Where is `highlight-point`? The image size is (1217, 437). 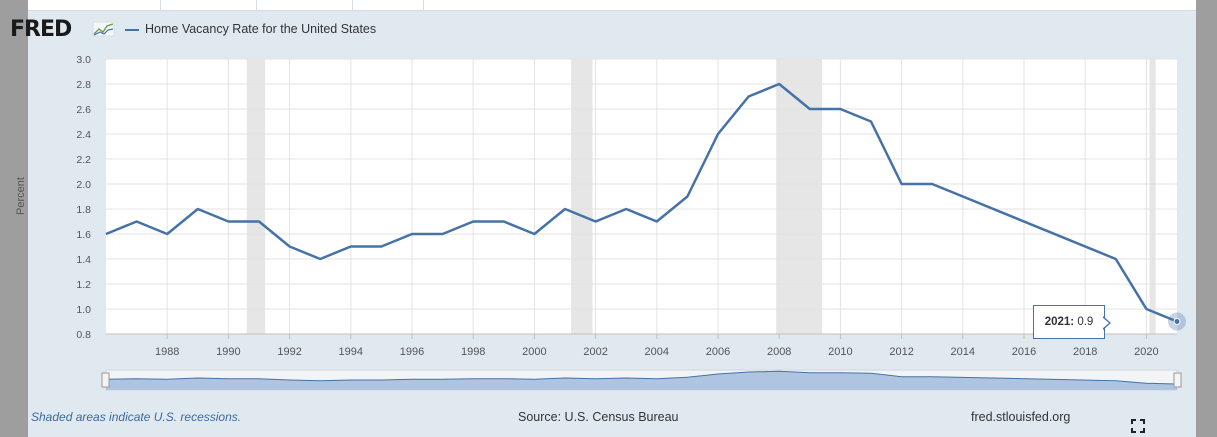 highlight-point is located at coordinates (1177, 321).